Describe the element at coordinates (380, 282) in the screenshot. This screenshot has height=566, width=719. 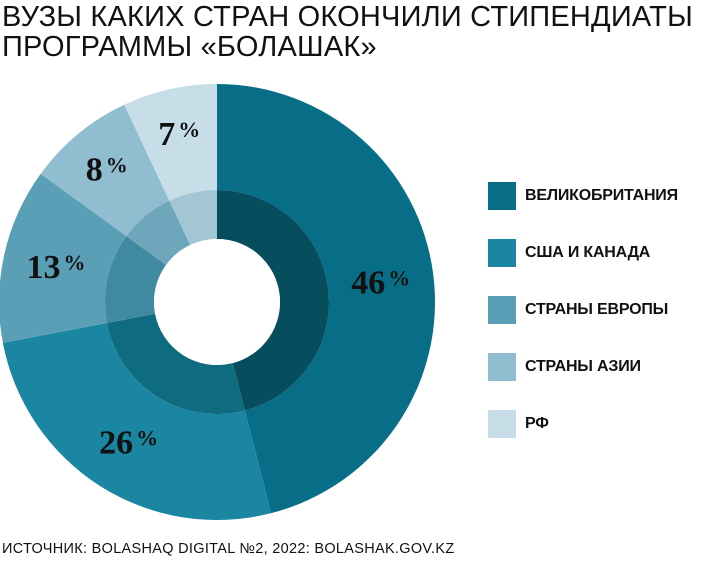
I see `slice-1-value-label: 46%` at that location.